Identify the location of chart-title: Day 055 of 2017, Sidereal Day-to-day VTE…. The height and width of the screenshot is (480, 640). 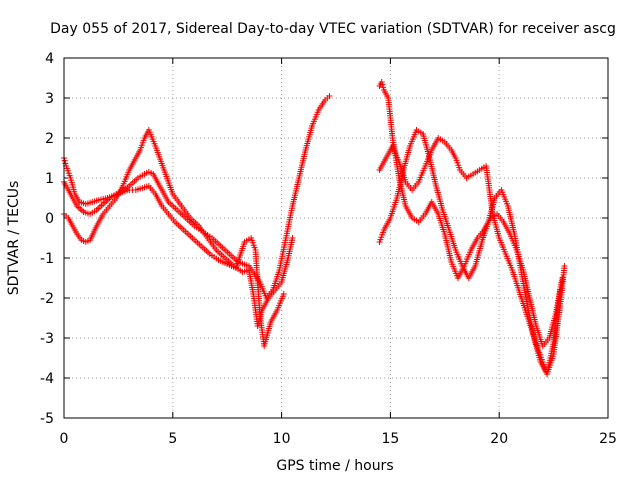
(333, 29).